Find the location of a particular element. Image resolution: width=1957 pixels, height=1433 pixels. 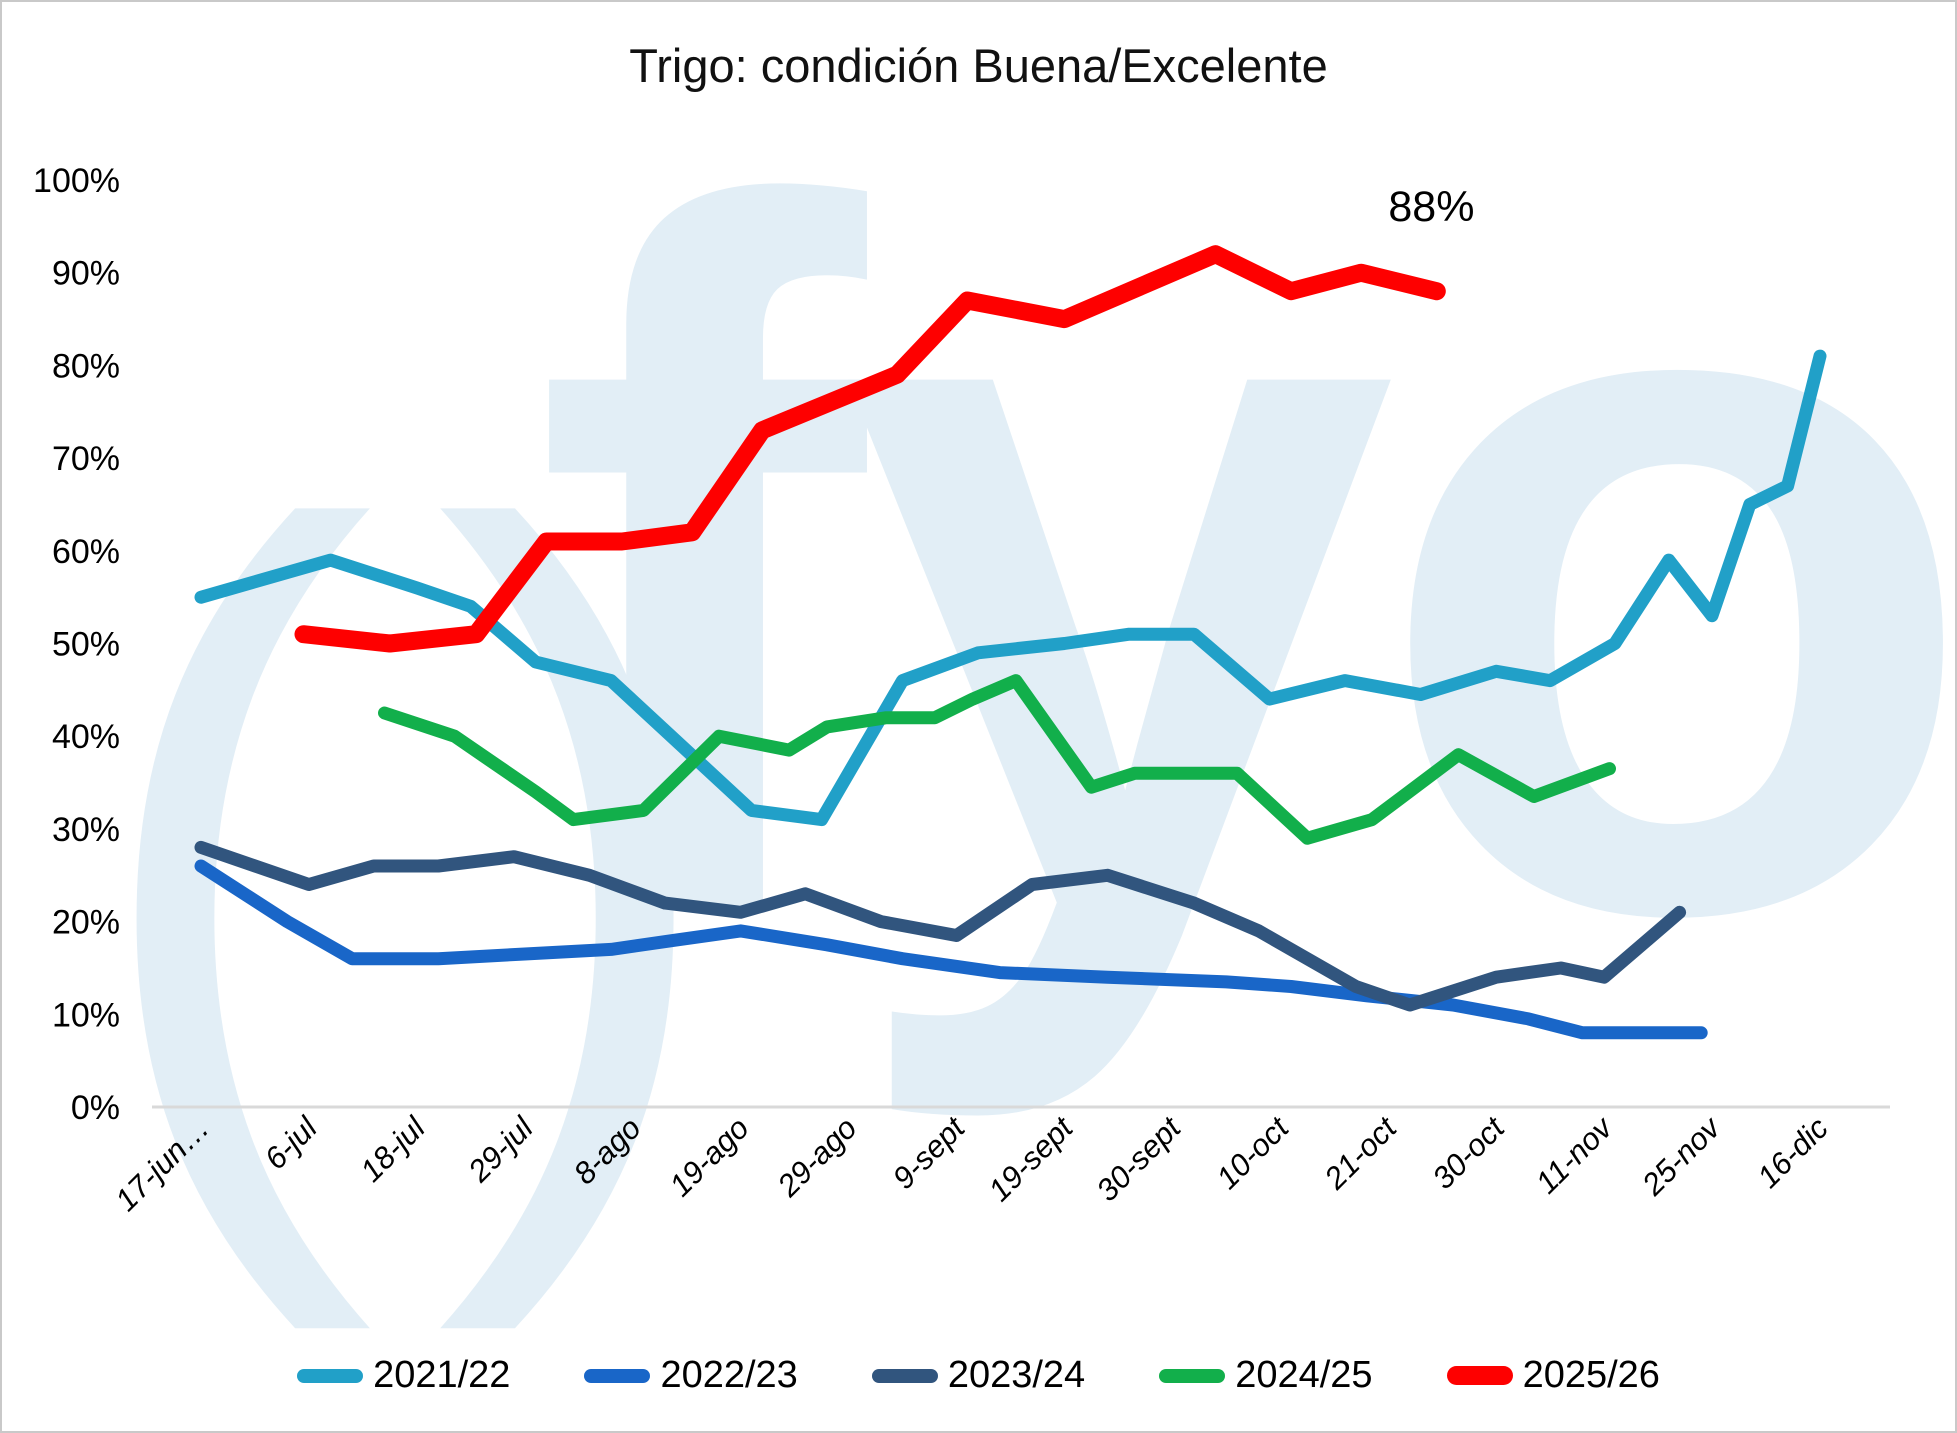

legend-item-2025-26: 2025/26 is located at coordinates (1553, 1375).